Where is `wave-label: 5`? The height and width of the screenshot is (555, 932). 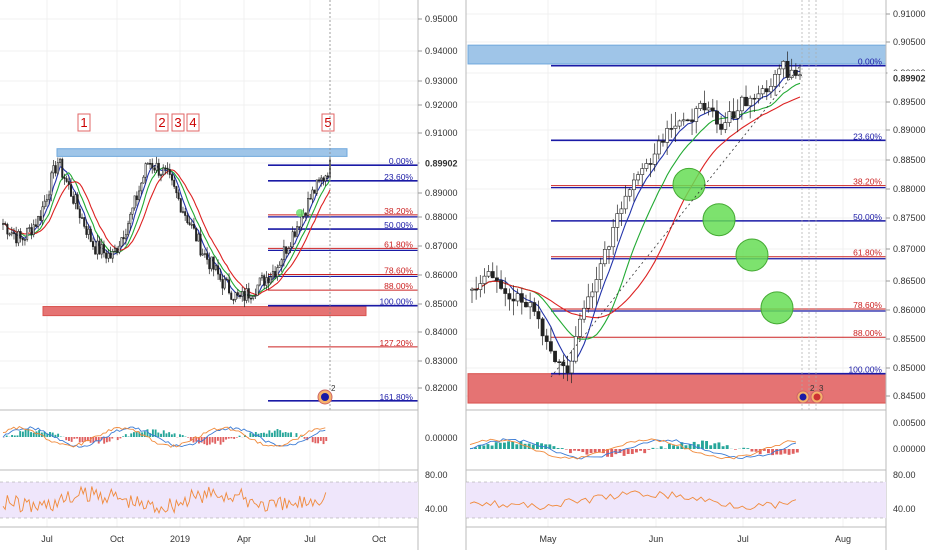 wave-label: 5 is located at coordinates (327, 122).